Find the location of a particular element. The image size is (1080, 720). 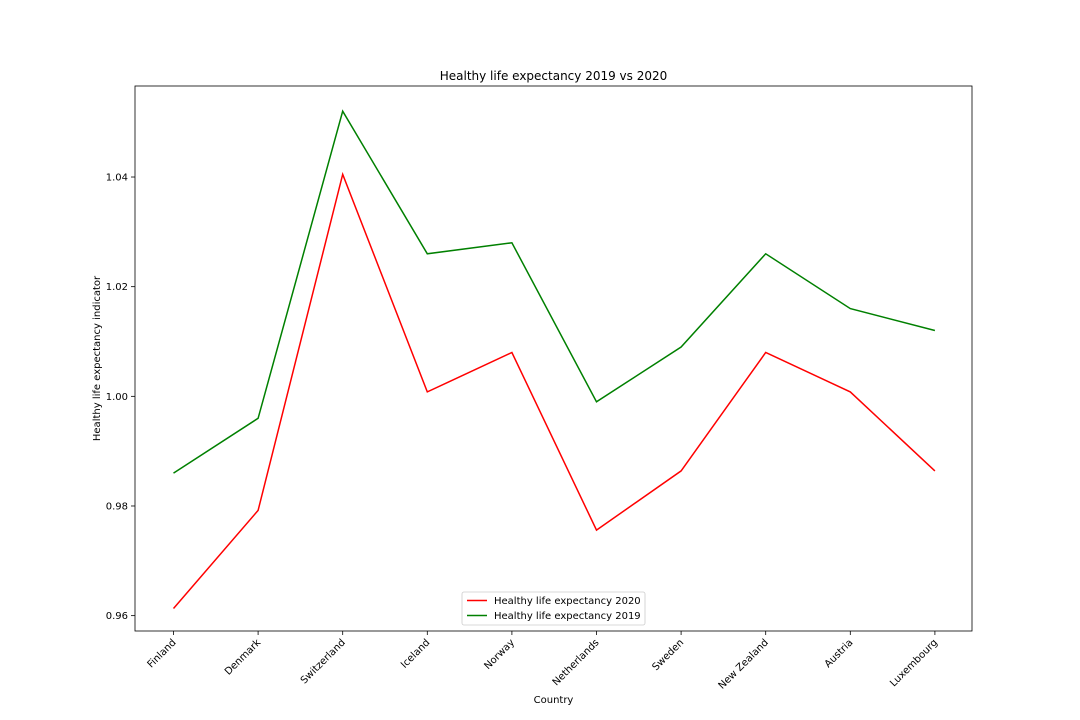

x-tick-label: Norway is located at coordinates (499, 654).